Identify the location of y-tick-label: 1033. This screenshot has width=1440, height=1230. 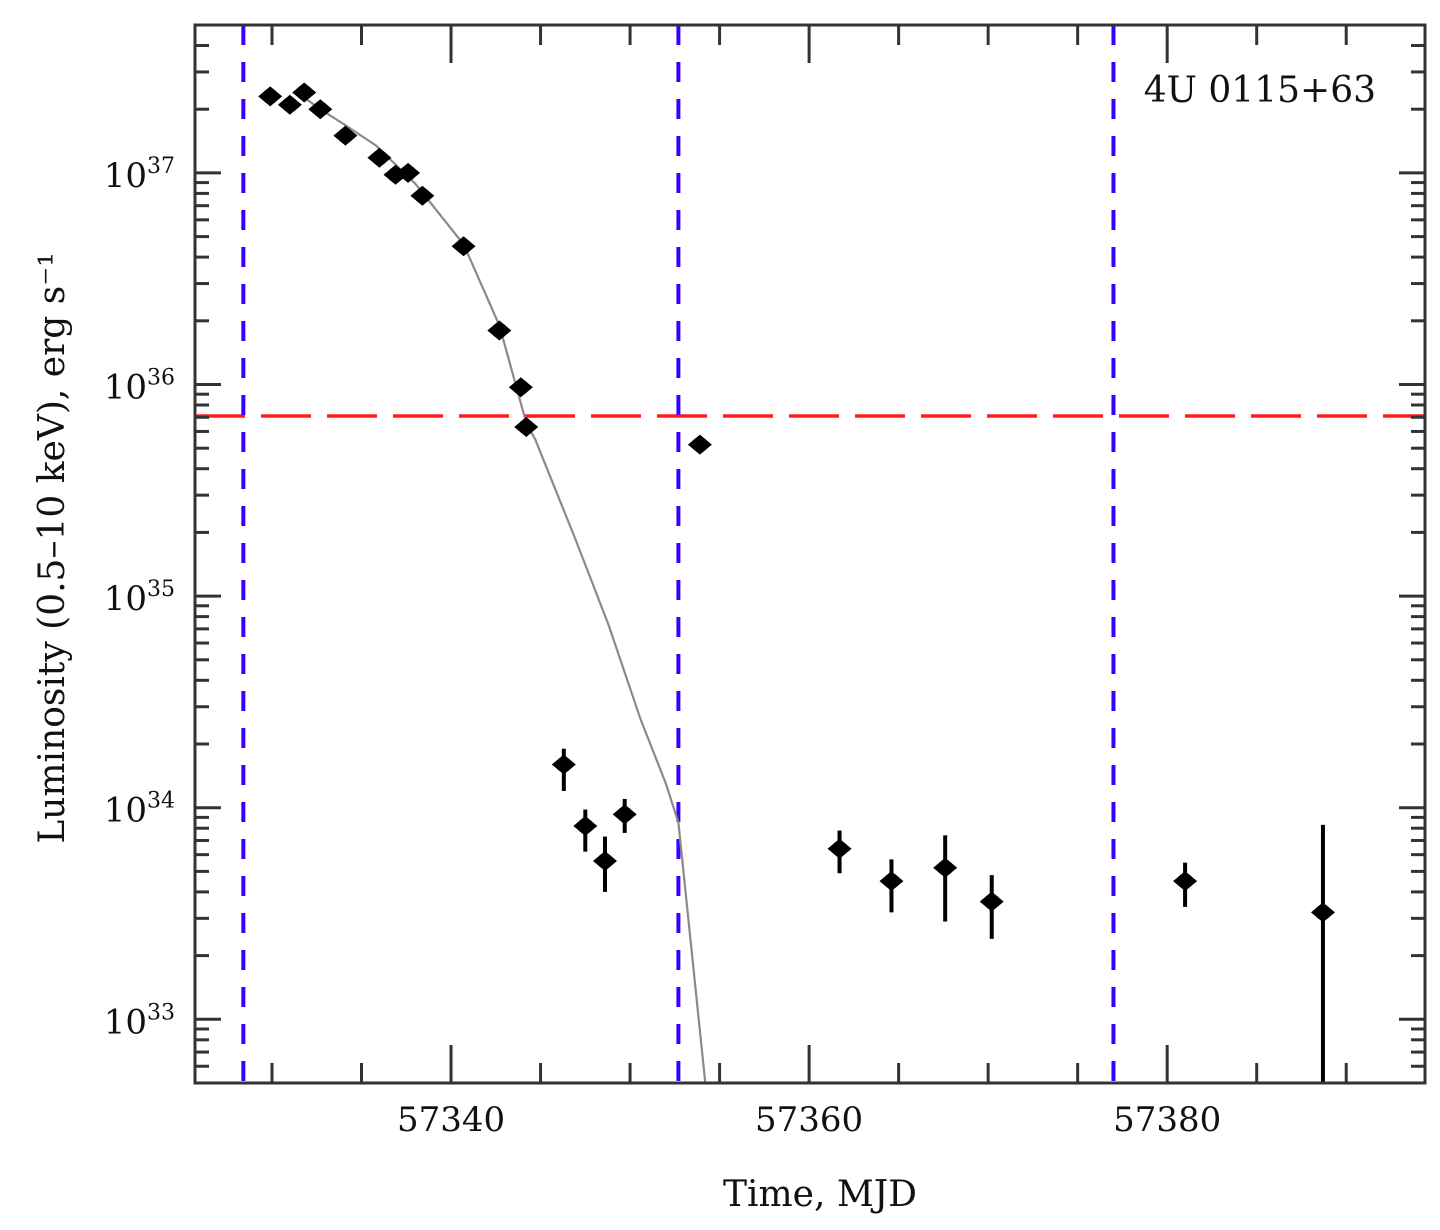
(139, 1021).